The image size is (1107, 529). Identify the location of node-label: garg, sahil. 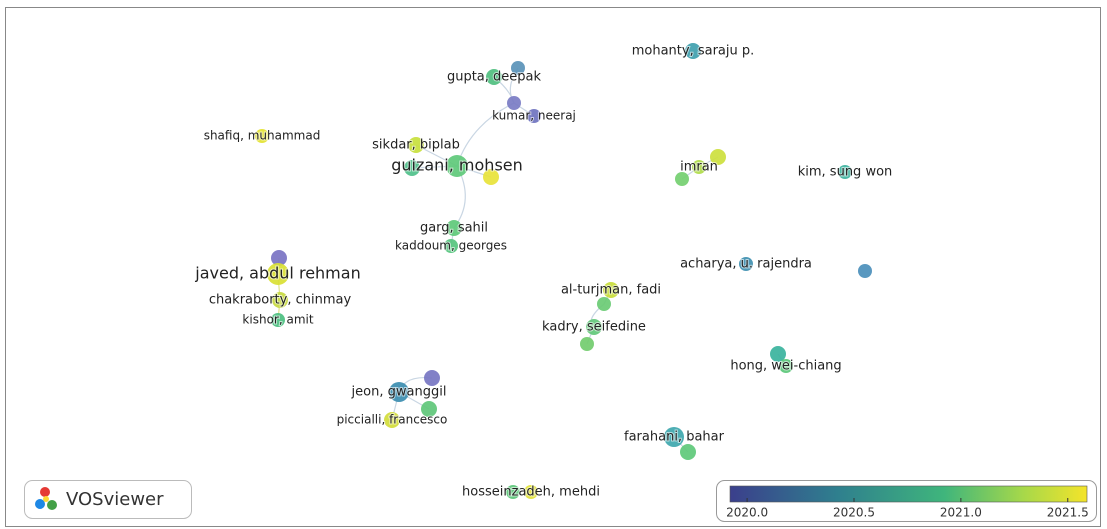
(454, 228).